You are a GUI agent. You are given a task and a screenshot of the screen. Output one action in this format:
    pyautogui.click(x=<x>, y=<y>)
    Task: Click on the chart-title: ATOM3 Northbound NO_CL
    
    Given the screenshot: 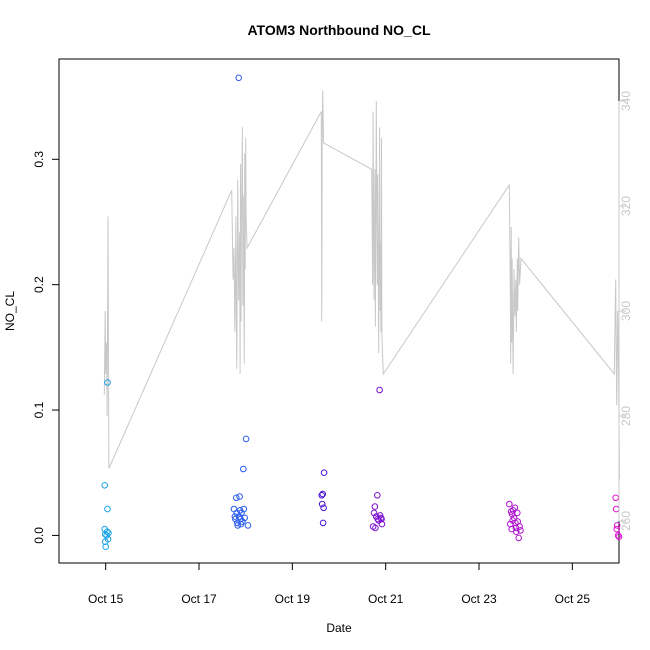 What is the action you would take?
    pyautogui.click(x=338, y=30)
    